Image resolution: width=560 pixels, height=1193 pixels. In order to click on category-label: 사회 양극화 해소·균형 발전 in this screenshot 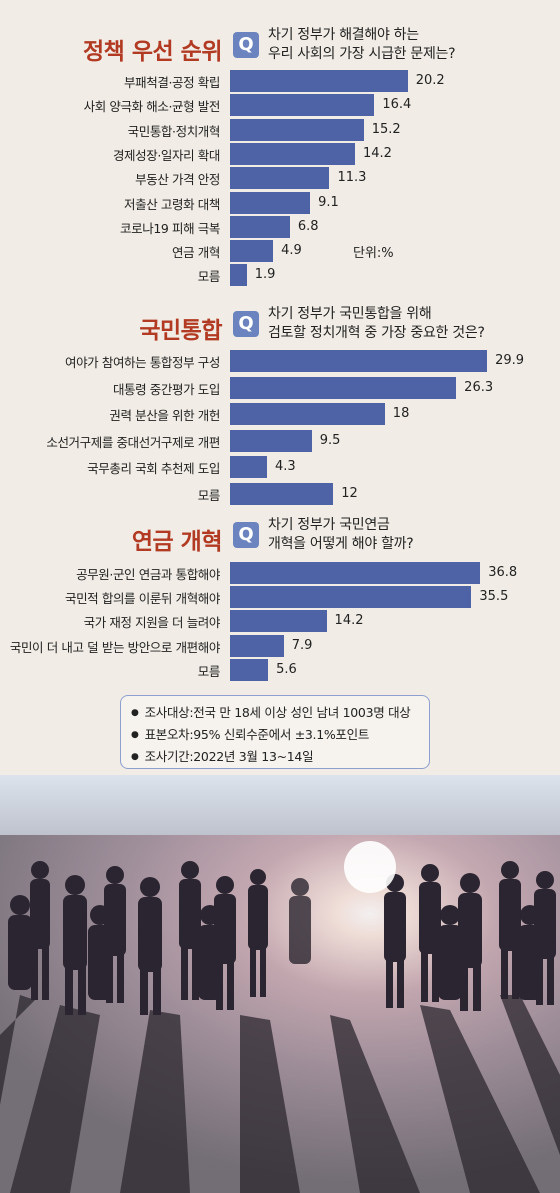, I will do `click(152, 107)`.